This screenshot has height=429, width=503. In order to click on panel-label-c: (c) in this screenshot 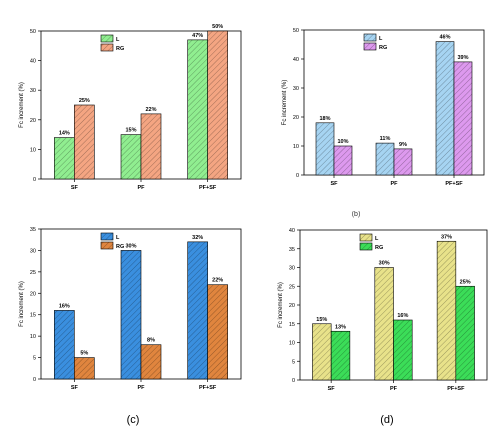, I will do `click(133, 420)`.